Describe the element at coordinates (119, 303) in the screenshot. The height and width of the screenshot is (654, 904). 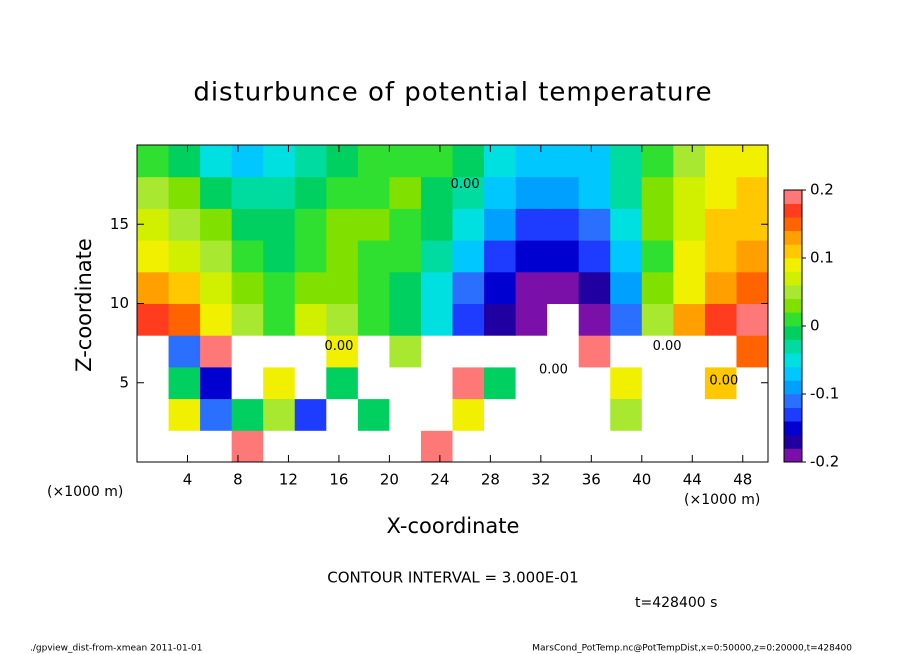
I see `y-tick-label: 10` at that location.